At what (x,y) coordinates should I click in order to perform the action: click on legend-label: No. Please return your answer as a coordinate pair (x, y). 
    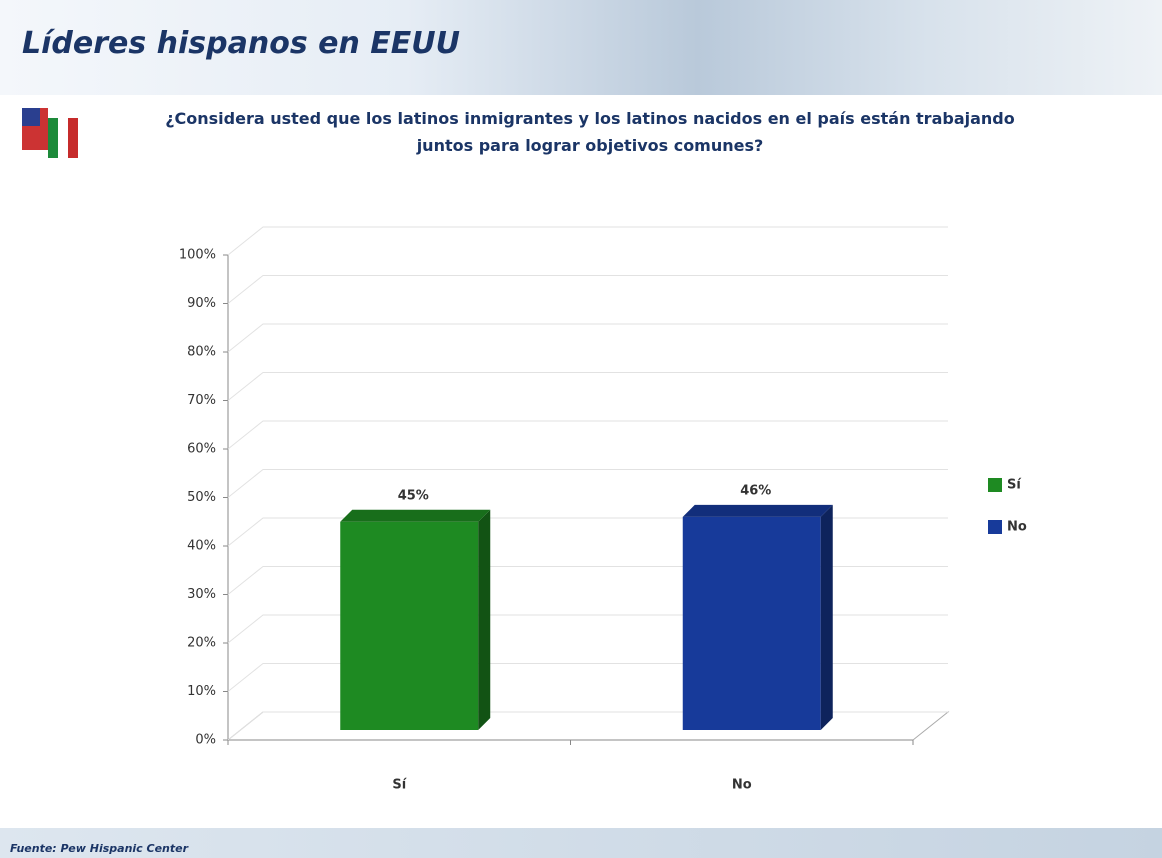
    Looking at the image, I should click on (1017, 527).